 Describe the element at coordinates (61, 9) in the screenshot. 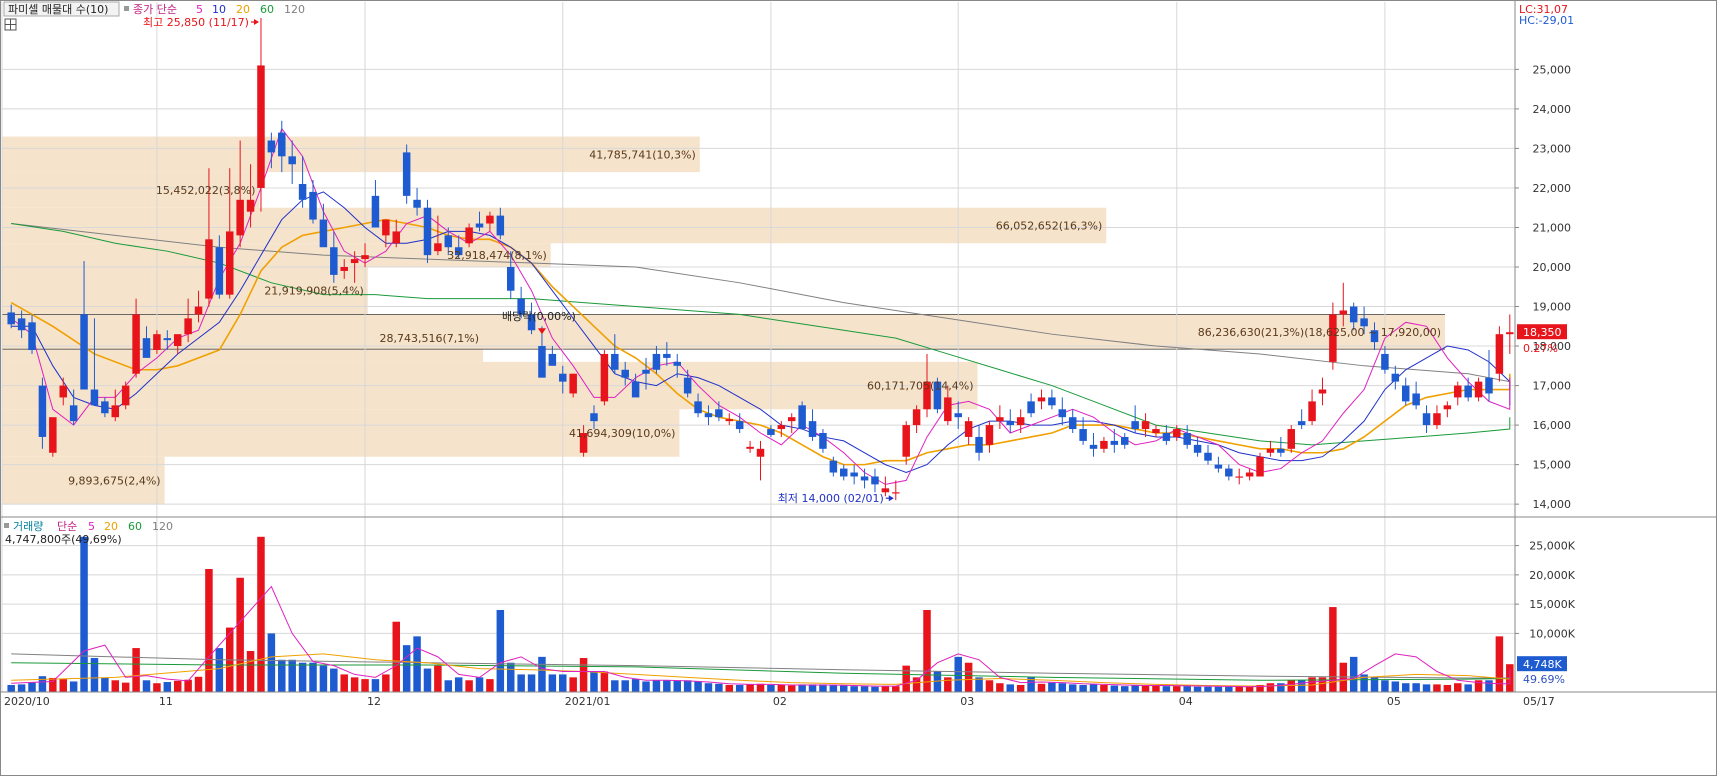

I see `title-box` at that location.